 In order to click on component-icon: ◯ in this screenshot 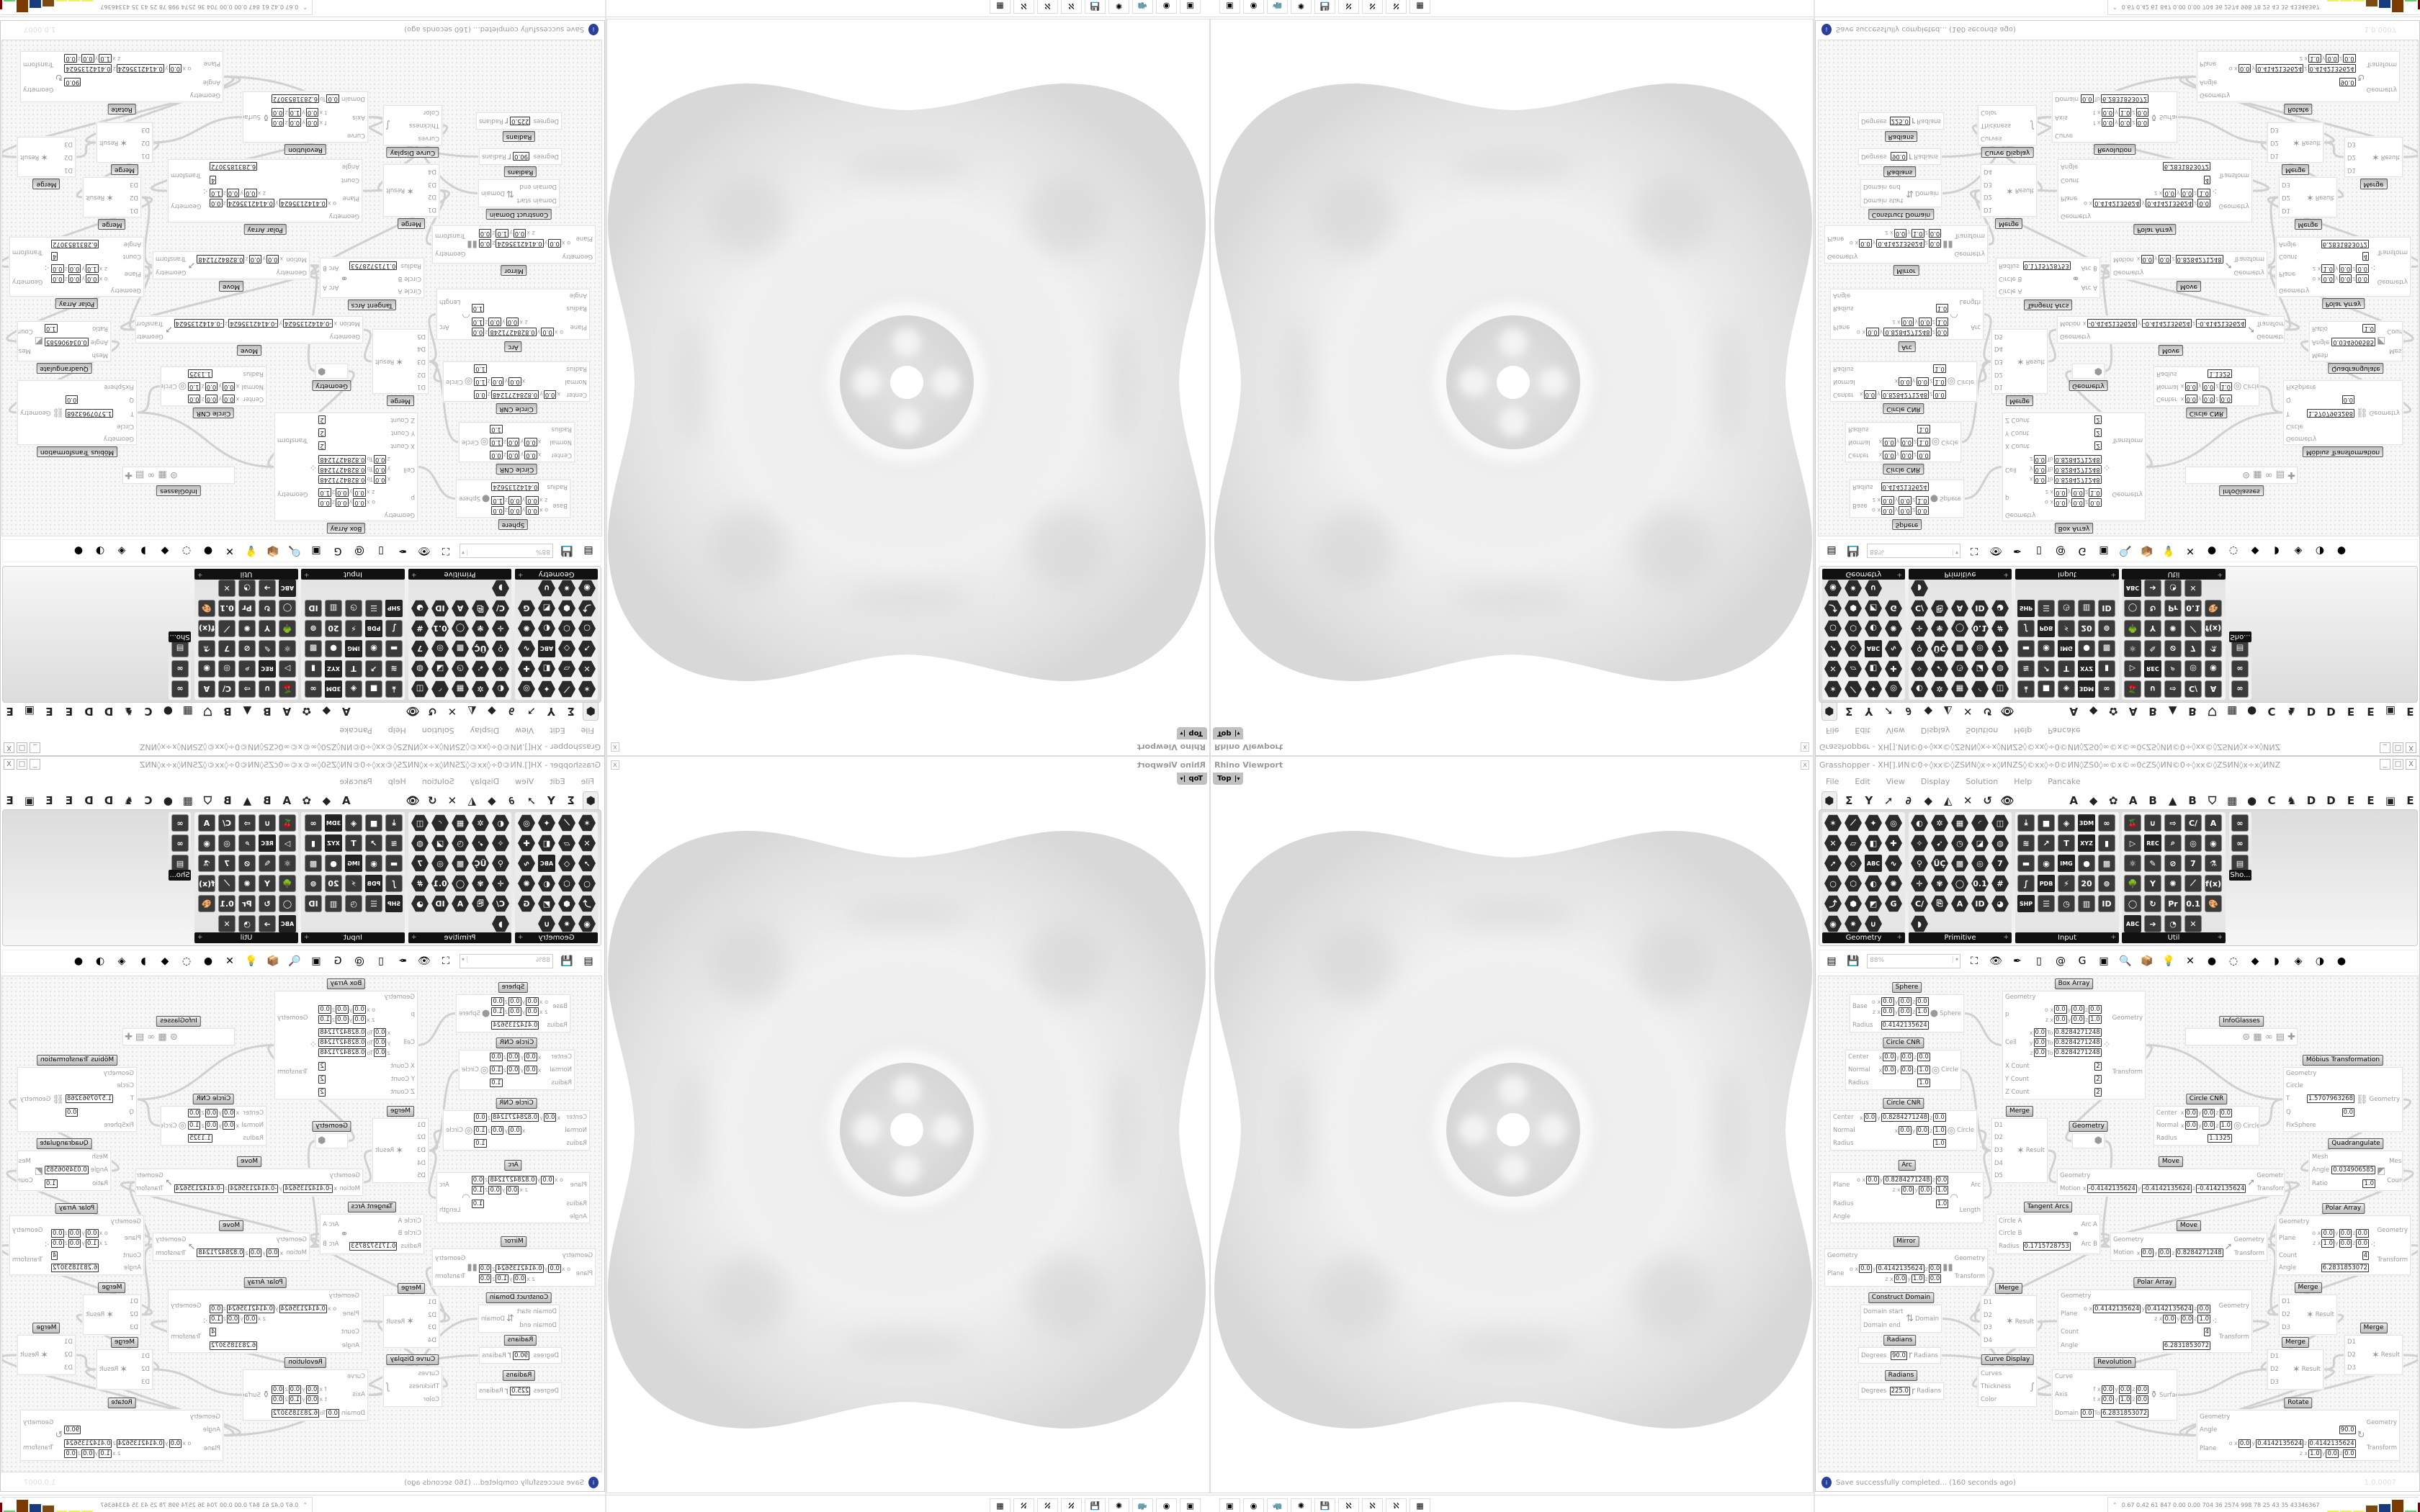, I will do `click(461, 628)`.